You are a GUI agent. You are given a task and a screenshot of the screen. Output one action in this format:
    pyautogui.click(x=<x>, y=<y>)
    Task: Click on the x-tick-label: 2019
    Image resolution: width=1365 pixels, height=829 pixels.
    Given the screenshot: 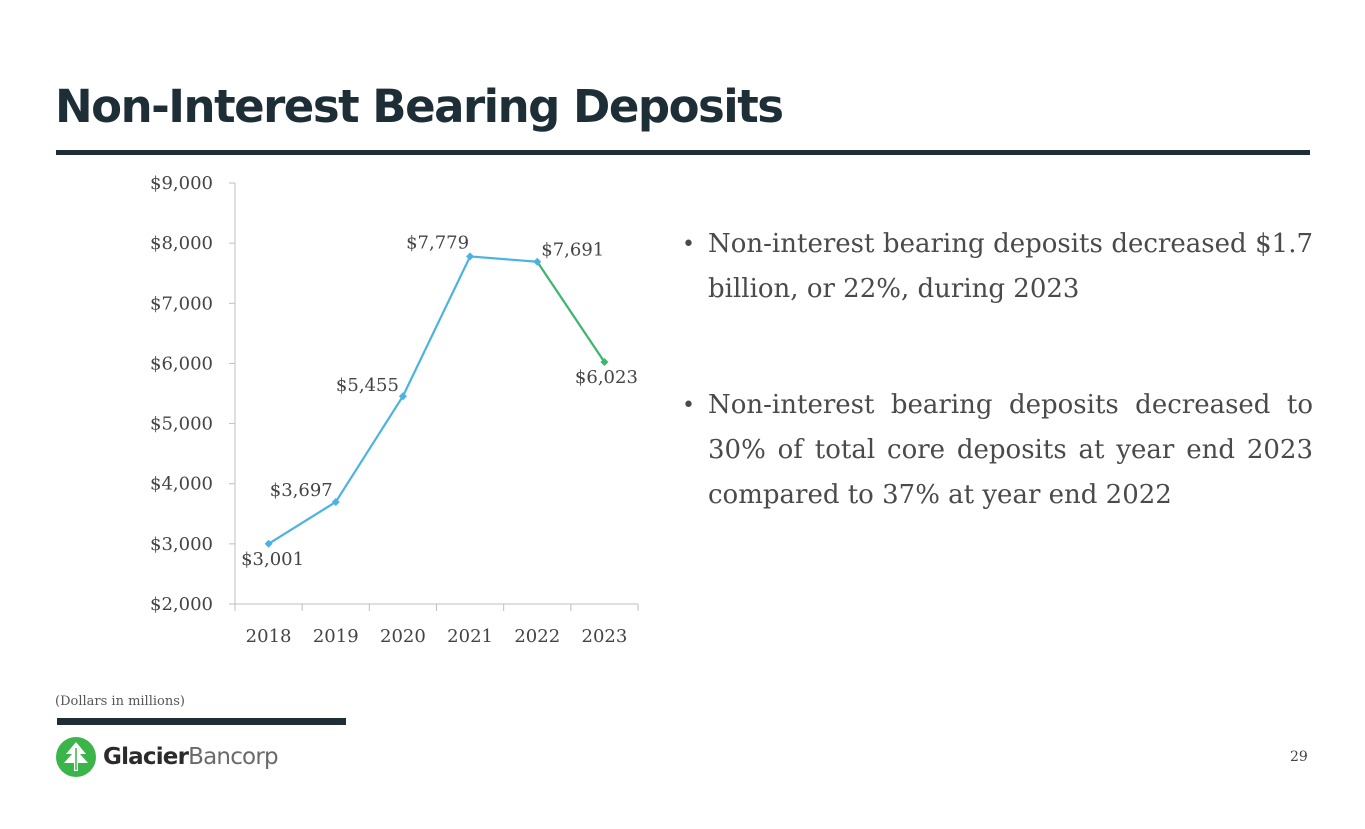 What is the action you would take?
    pyautogui.click(x=336, y=636)
    